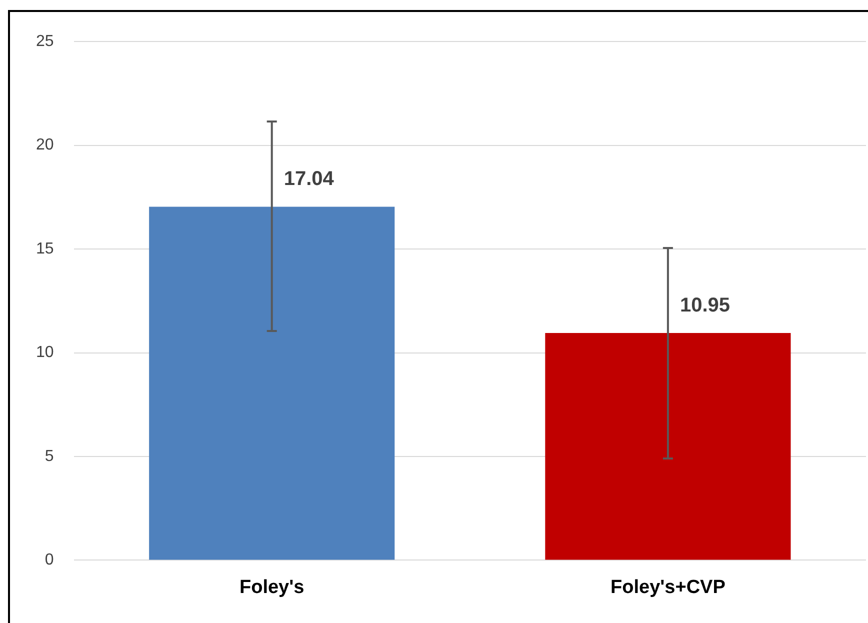  I want to click on y-tick-label: 20, so click(45, 145).